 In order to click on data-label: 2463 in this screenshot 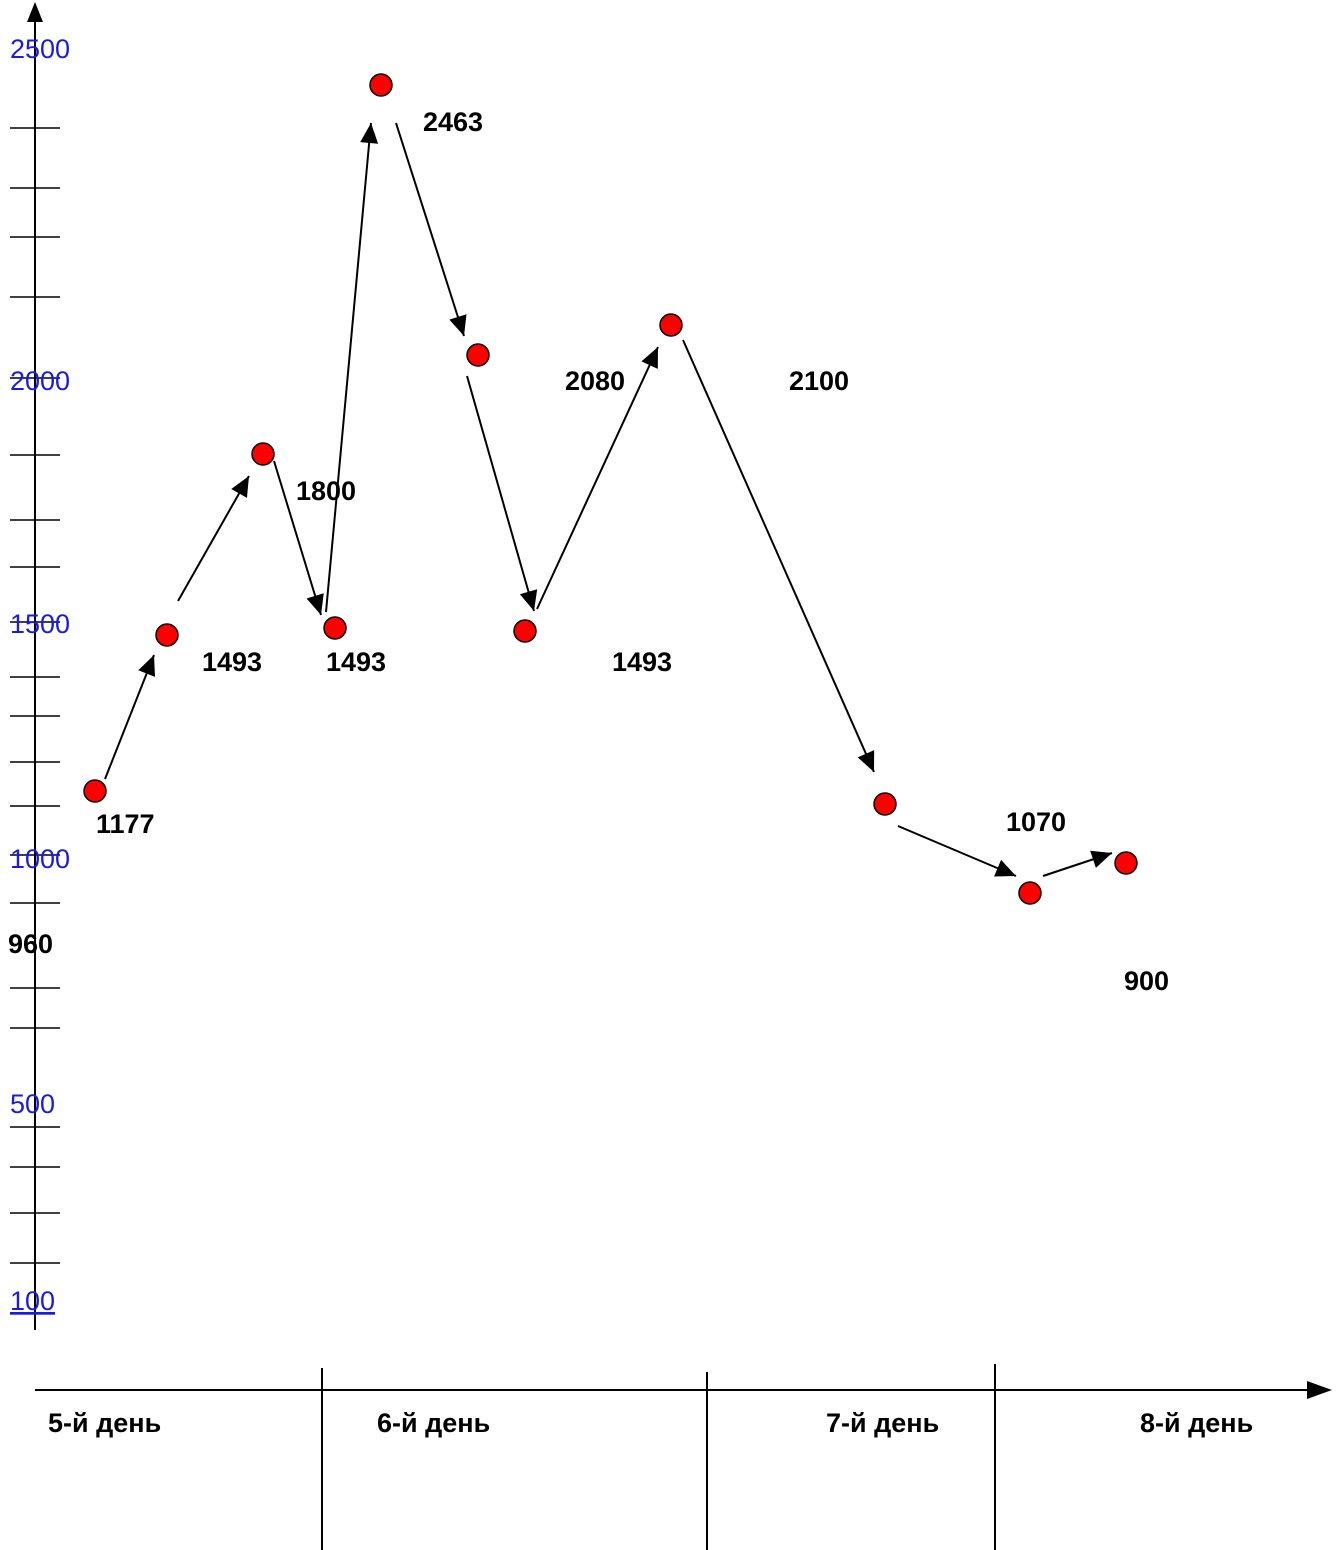, I will do `click(453, 122)`.